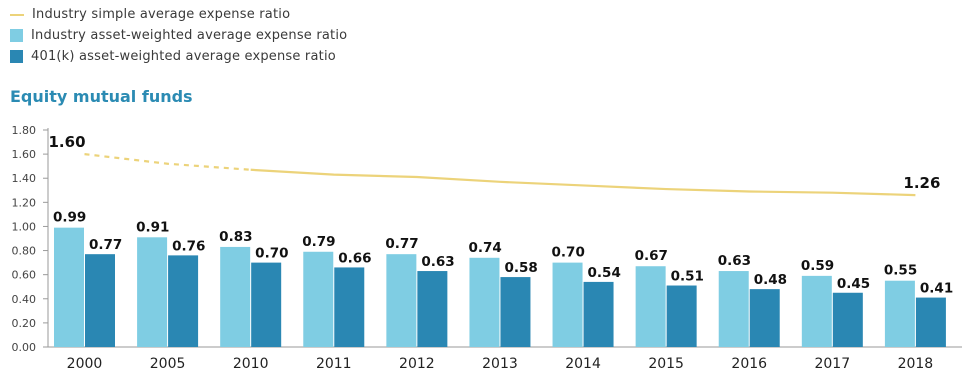 The height and width of the screenshot is (371, 967). What do you see at coordinates (916, 363) in the screenshot?
I see `x-tick-label: 2018` at bounding box center [916, 363].